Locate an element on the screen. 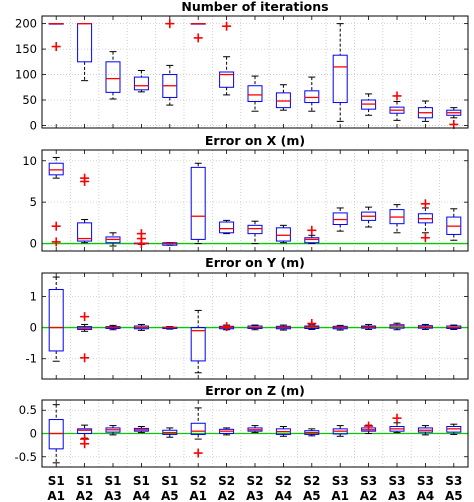 The image size is (474, 502). y-tick-label: 1 is located at coordinates (33, 296).